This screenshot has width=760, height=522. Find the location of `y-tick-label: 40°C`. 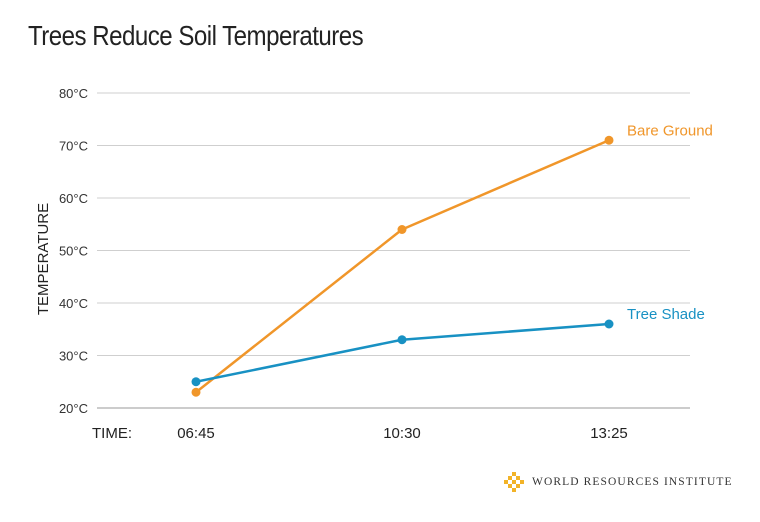

y-tick-label: 40°C is located at coordinates (73, 303).